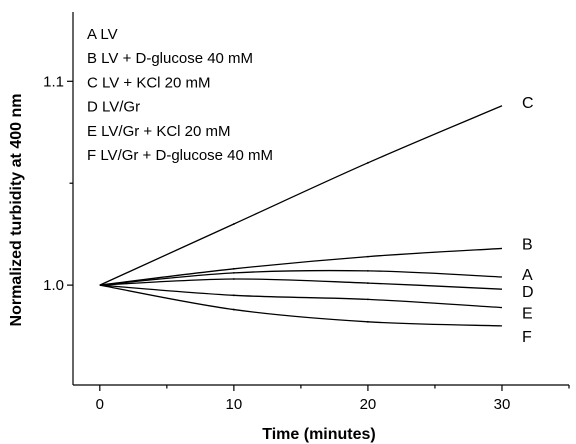 The width and height of the screenshot is (576, 444). Describe the element at coordinates (527, 275) in the screenshot. I see `series-label-a: A` at that location.